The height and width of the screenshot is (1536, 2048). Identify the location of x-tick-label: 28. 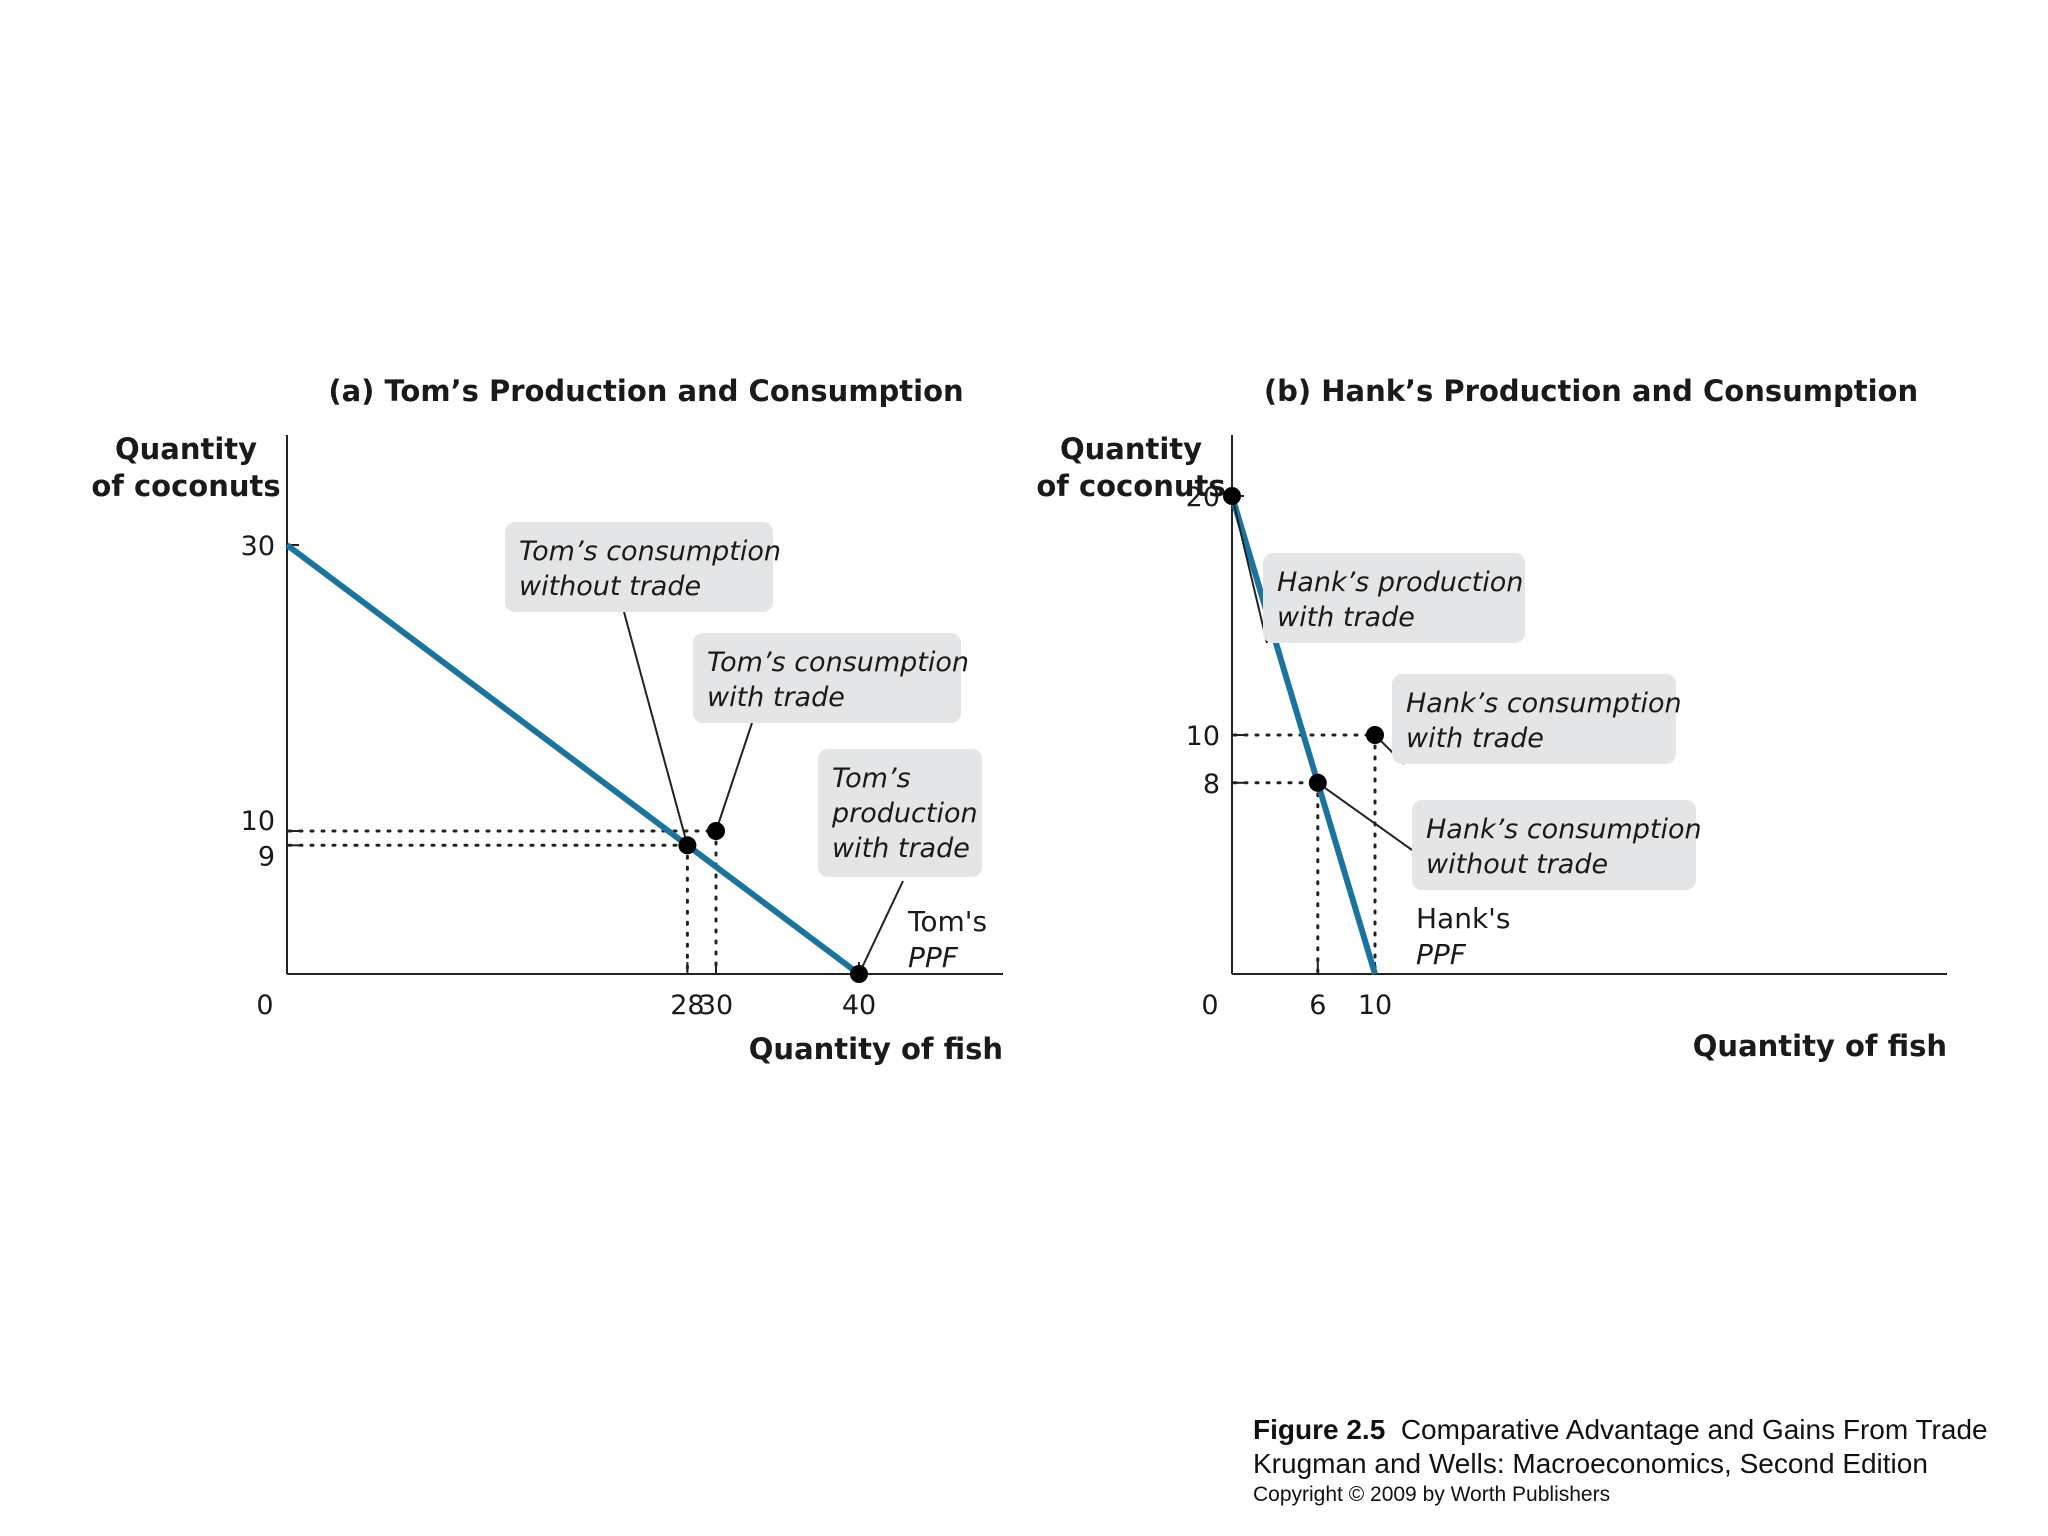
(687, 1005).